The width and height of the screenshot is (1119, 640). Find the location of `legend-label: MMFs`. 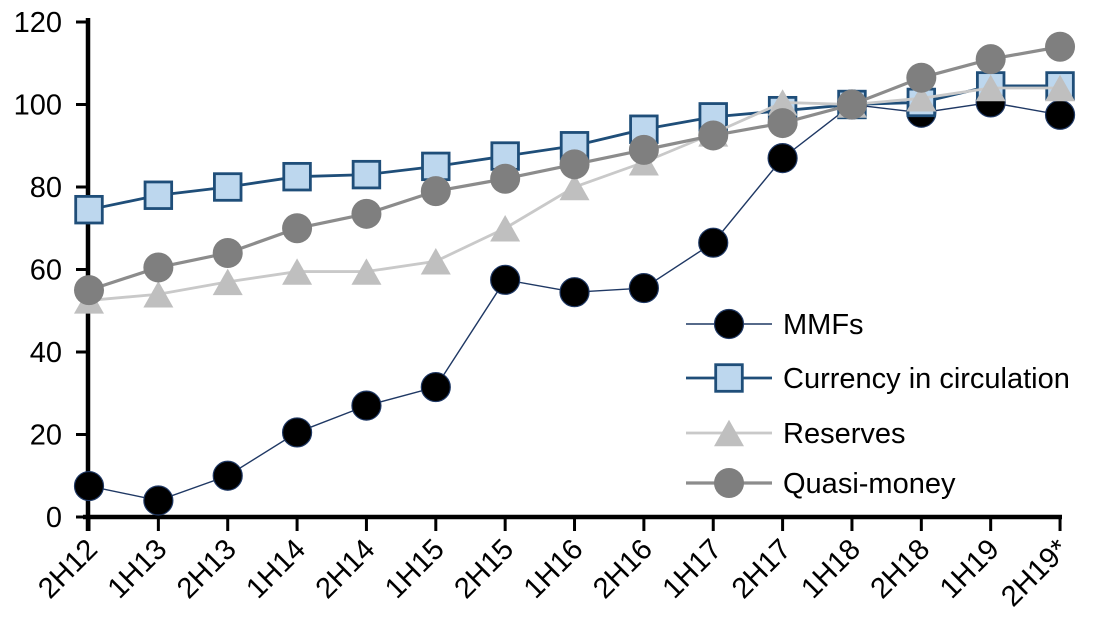

legend-label: MMFs is located at coordinates (823, 325).